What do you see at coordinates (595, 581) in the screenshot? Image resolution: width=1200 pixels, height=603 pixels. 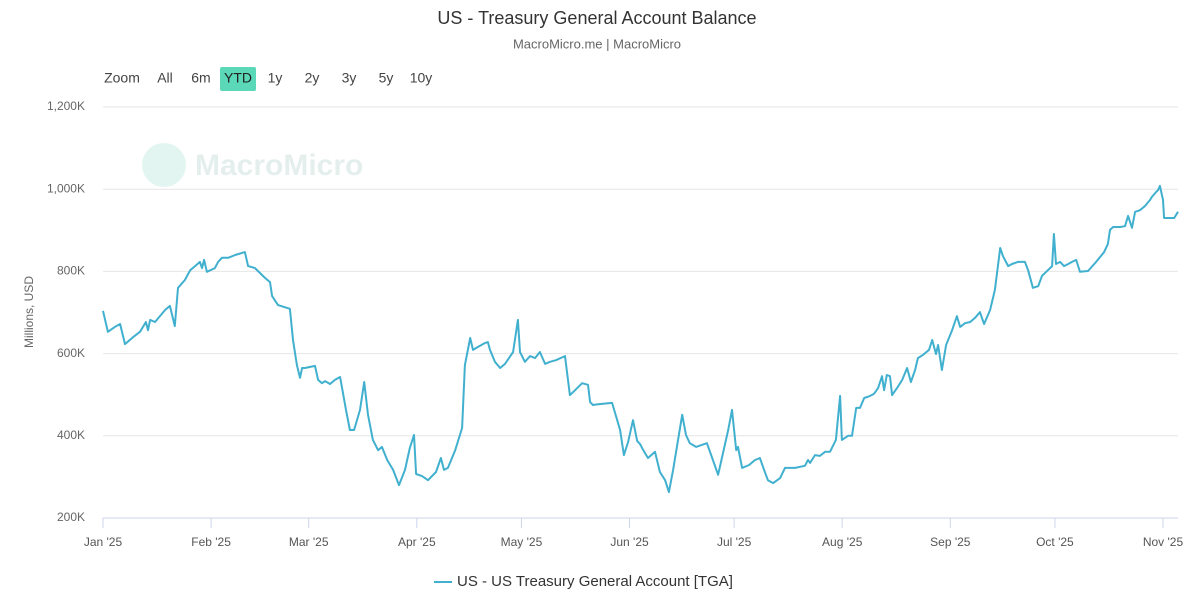 I see `legend-label: US - US Treasury General Account [TGA]` at bounding box center [595, 581].